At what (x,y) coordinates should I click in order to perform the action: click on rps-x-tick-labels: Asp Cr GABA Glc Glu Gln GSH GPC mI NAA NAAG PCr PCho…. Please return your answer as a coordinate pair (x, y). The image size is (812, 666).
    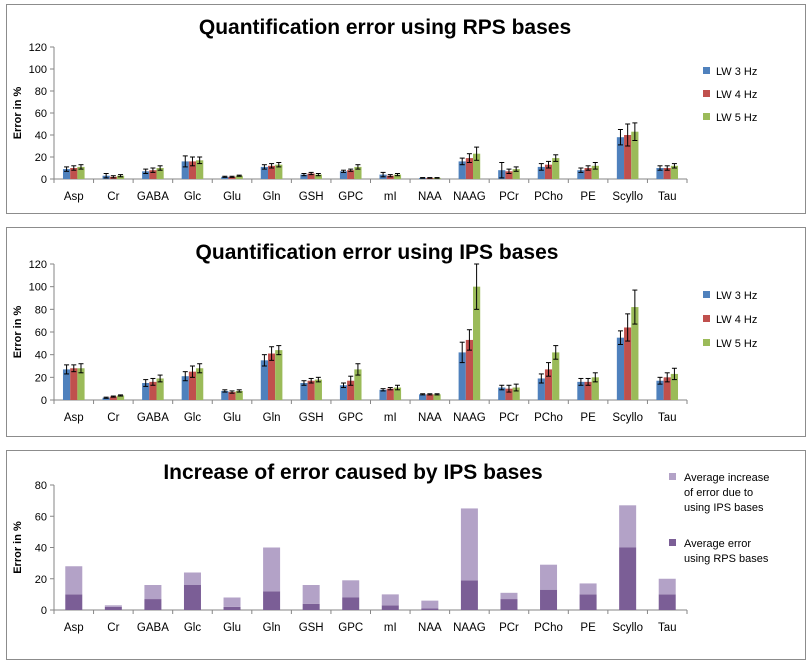
    Looking at the image, I should click on (370, 197).